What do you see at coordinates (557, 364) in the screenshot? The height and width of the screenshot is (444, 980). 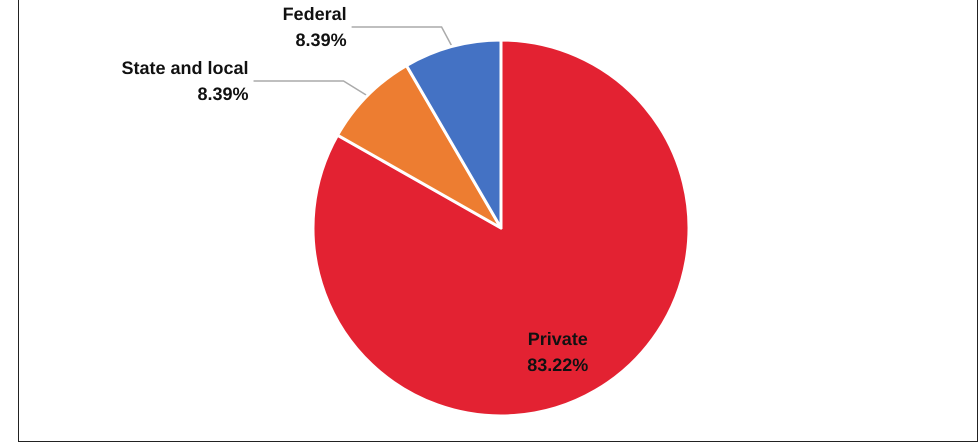 I see `data-label: 83.22%` at bounding box center [557, 364].